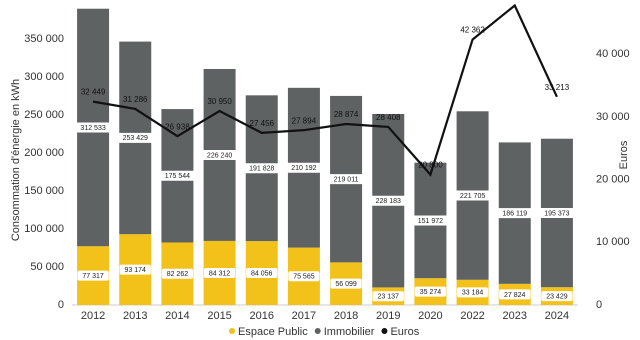 Image resolution: width=640 pixels, height=340 pixels. Describe the element at coordinates (93, 316) in the screenshot. I see `x-tick-label: 2012` at that location.